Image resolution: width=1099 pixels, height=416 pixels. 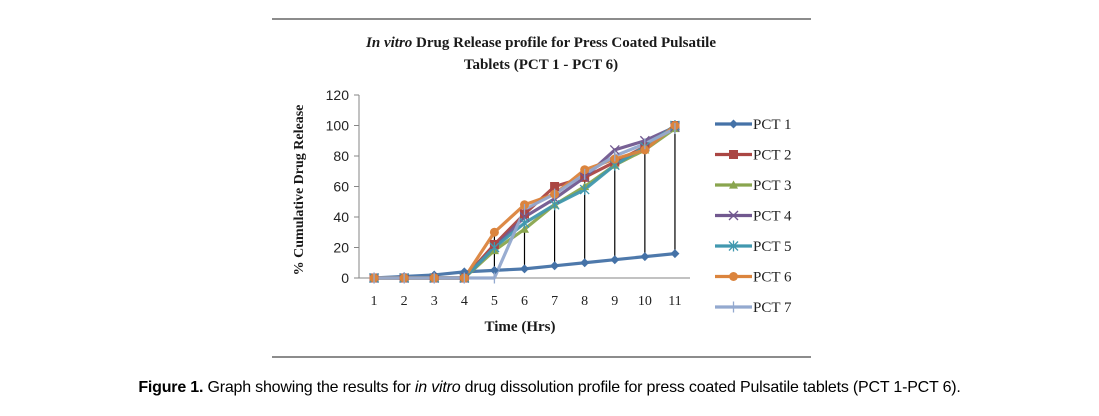 I want to click on y-tick-label: 120, so click(x=338, y=95).